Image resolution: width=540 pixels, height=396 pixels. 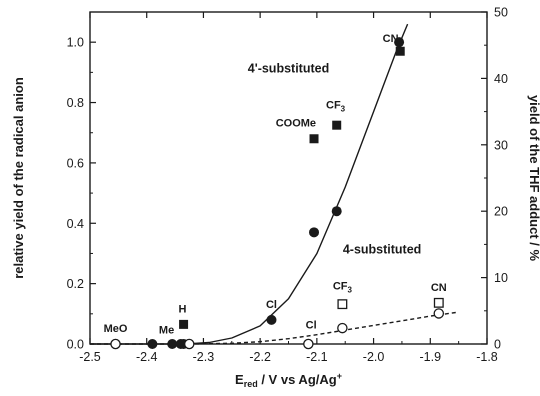 What do you see at coordinates (317, 357) in the screenshot?
I see `x-tick-label: -2.1` at bounding box center [317, 357].